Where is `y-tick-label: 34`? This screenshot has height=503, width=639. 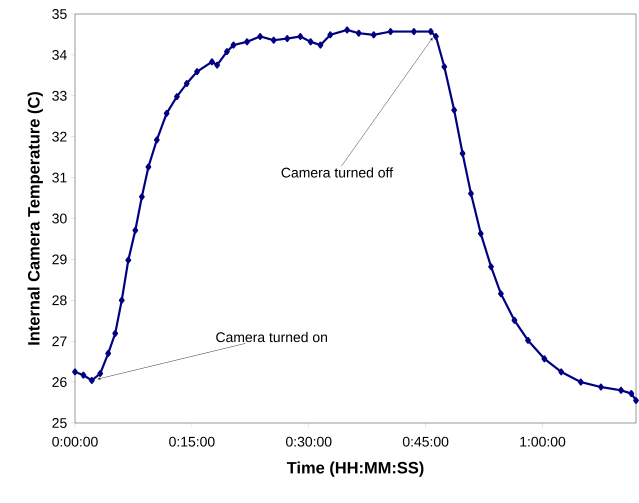
y-tick-label: 34 is located at coordinates (59, 55).